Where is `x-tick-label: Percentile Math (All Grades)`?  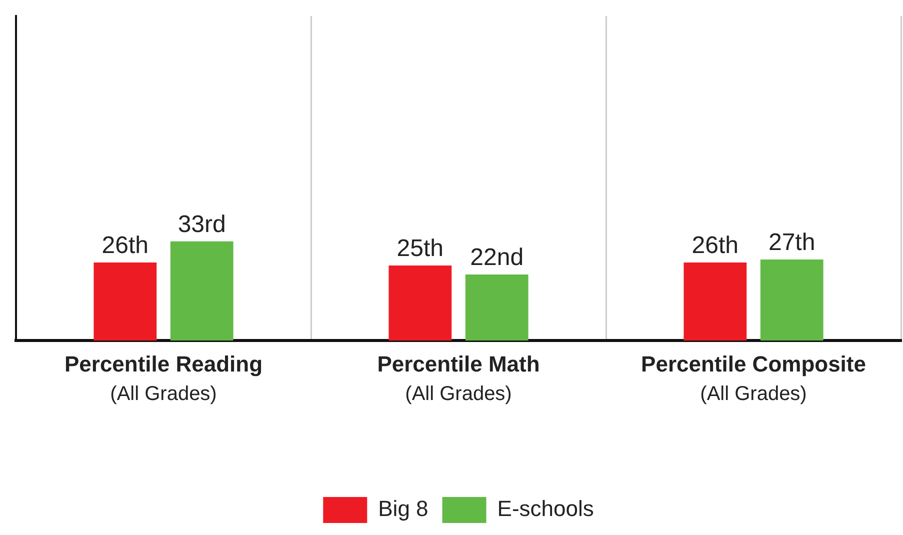 x-tick-label: Percentile Math (All Grades) is located at coordinates (458, 379).